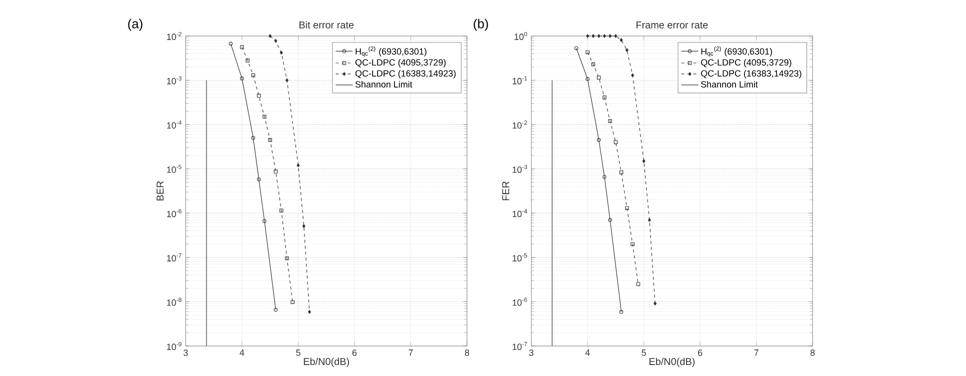  Describe the element at coordinates (174, 302) in the screenshot. I see `y-tick-label: 10$^{-8}$` at that location.